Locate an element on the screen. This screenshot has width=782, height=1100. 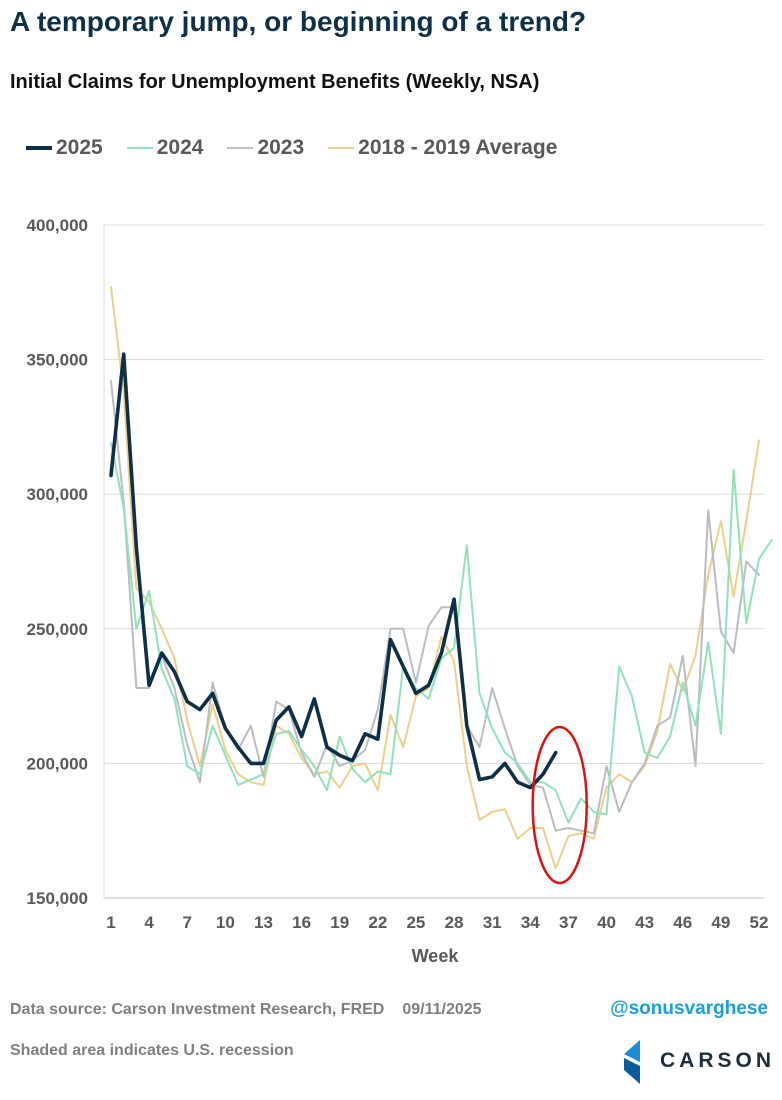
x-tick-label: 7 is located at coordinates (187, 922).